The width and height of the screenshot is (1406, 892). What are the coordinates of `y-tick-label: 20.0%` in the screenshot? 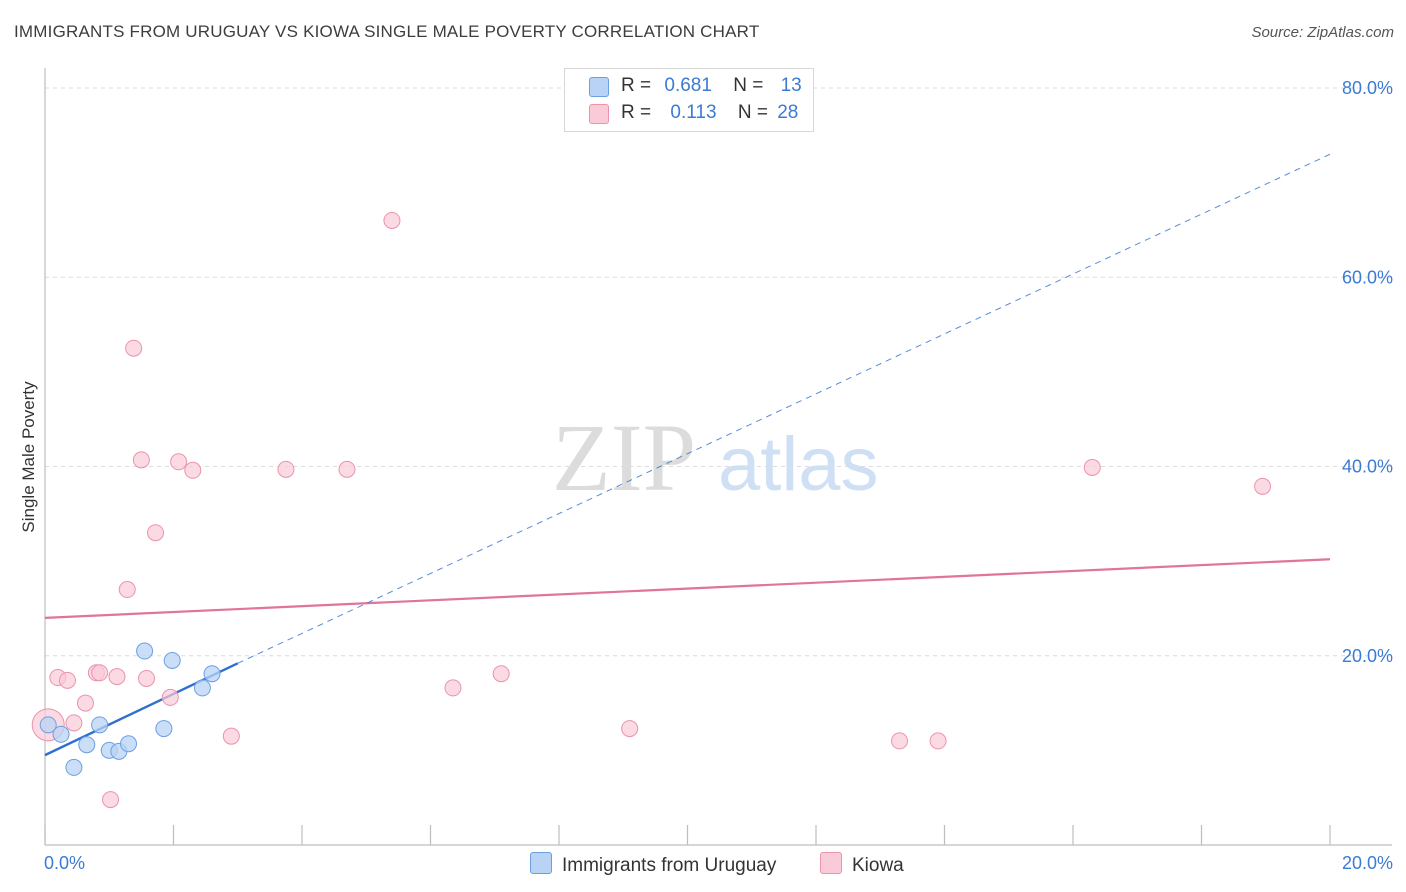 It's located at (1367, 656).